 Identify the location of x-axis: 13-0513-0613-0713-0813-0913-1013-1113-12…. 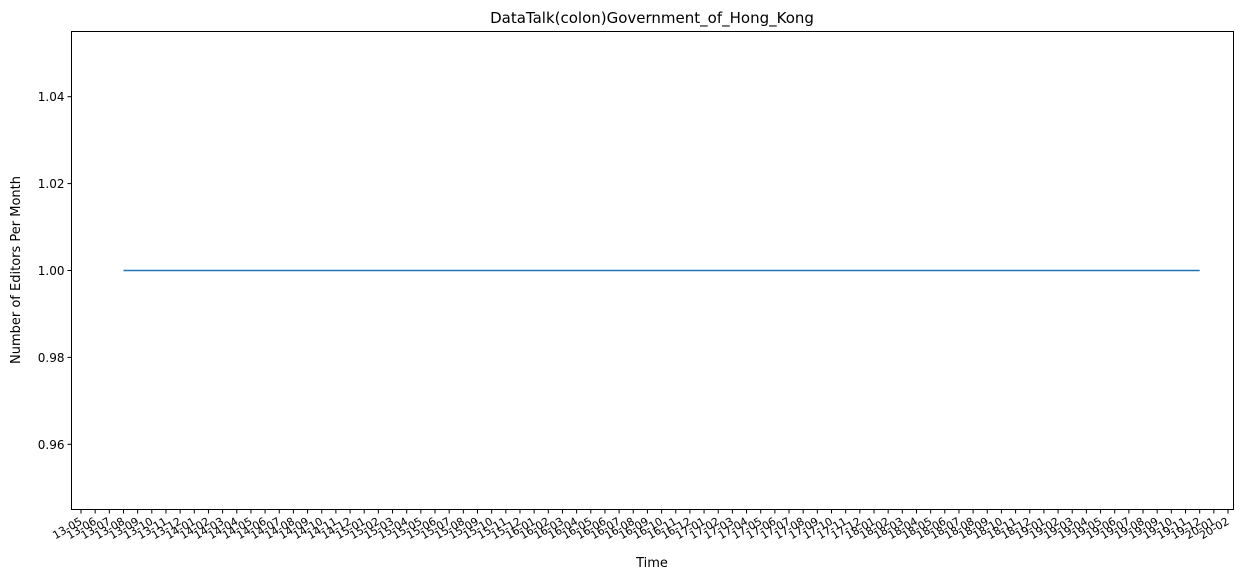
(641, 525).